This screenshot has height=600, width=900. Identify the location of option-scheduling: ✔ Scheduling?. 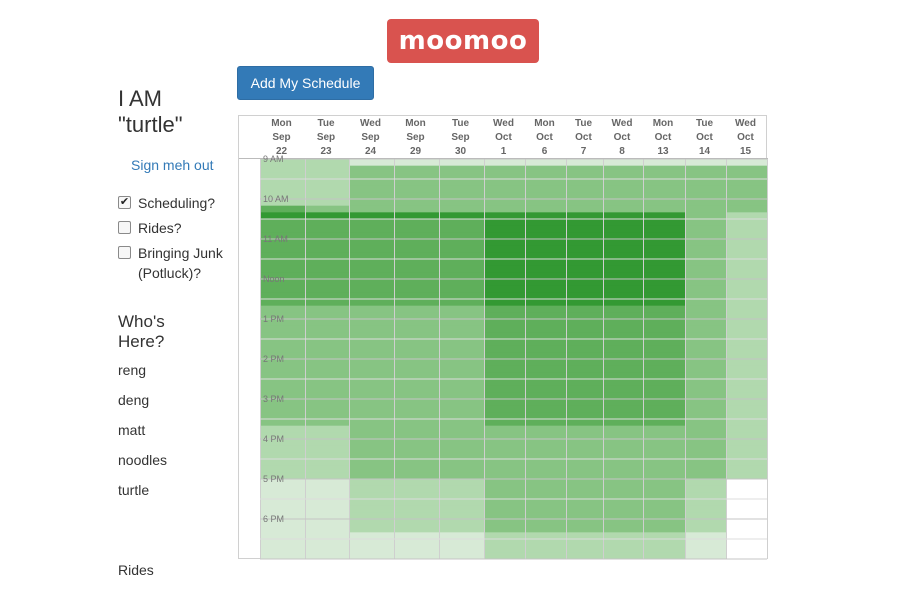
(173, 203).